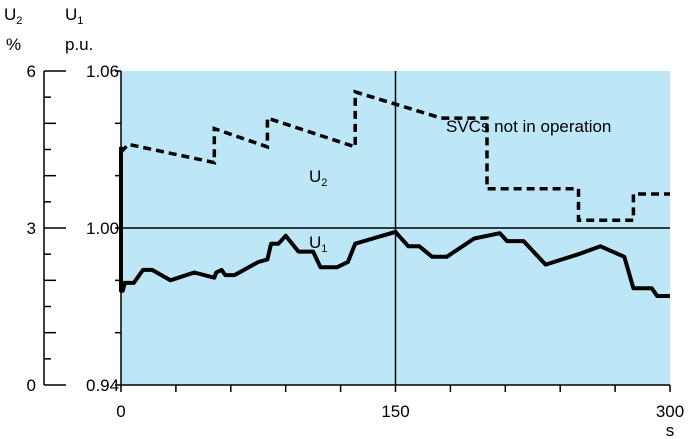  What do you see at coordinates (318, 244) in the screenshot?
I see `series-label-u1: U1` at bounding box center [318, 244].